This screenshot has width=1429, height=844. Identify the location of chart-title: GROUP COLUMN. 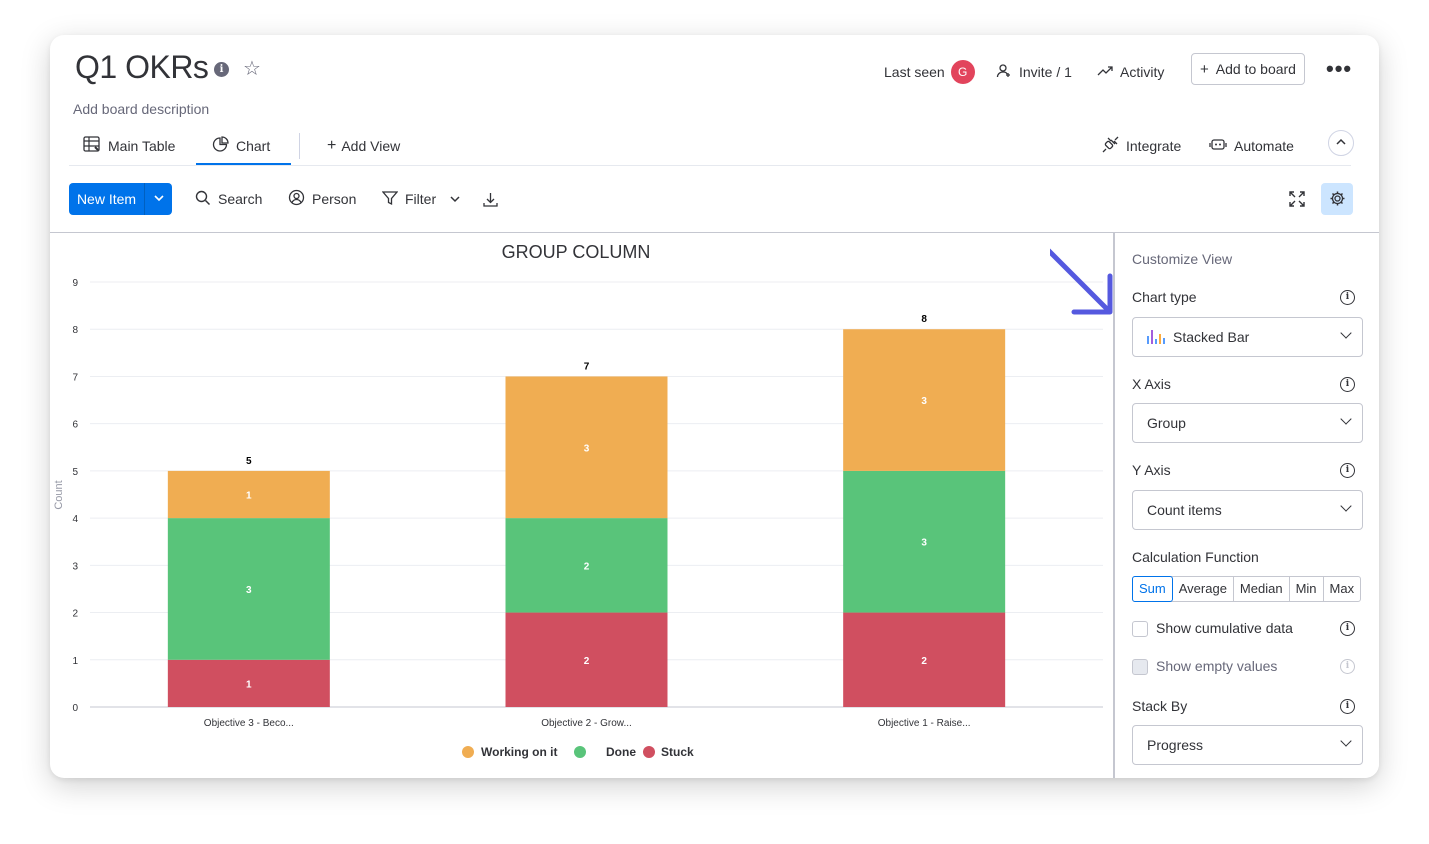
(576, 252).